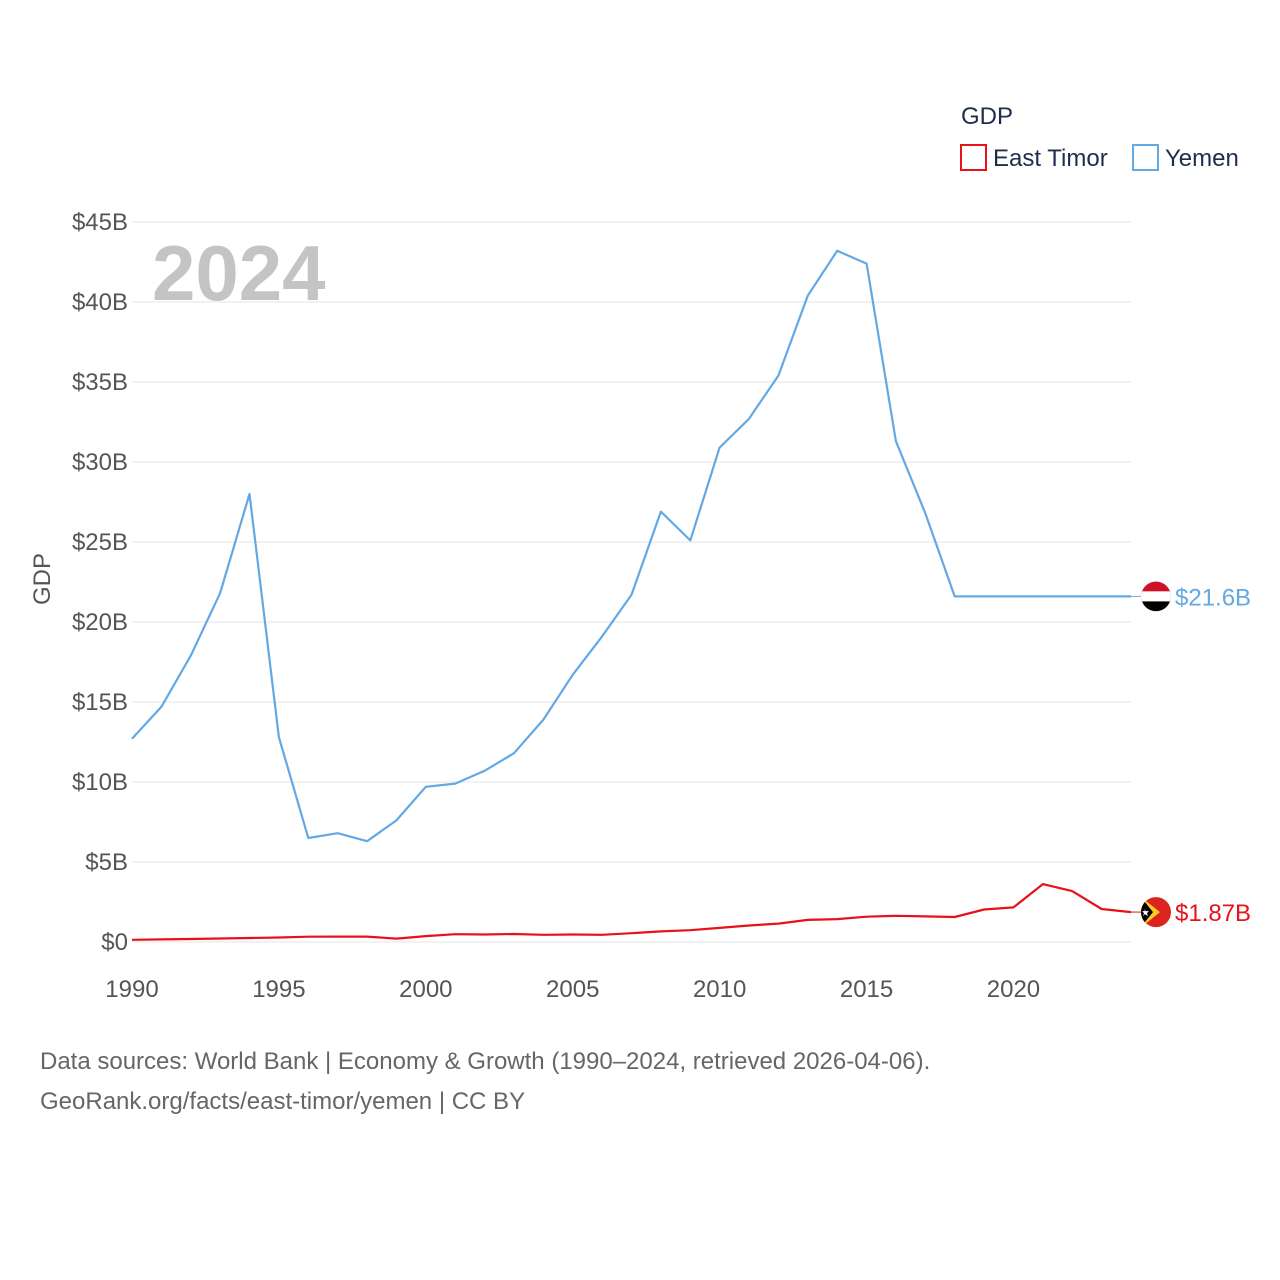  I want to click on legend-title: GDP, so click(987, 116).